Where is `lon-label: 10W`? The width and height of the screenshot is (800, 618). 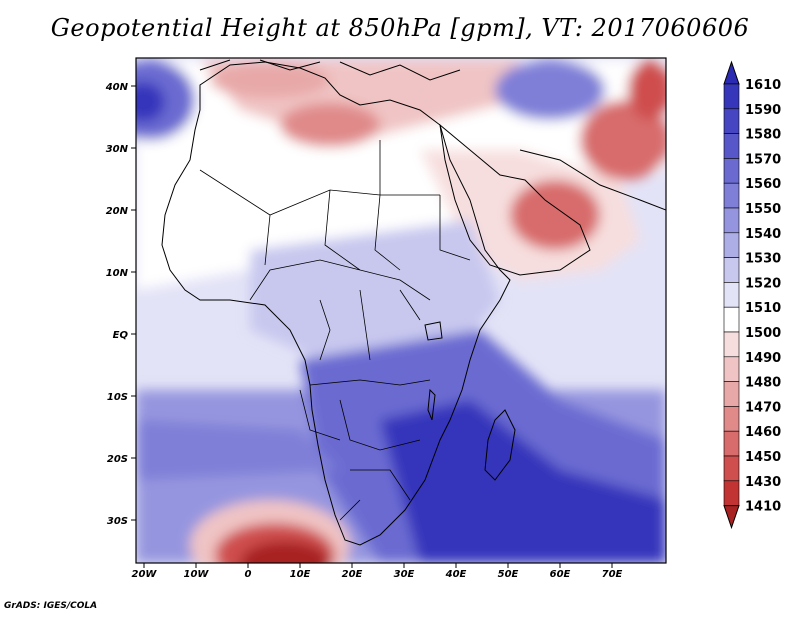 lon-label: 10W is located at coordinates (197, 574).